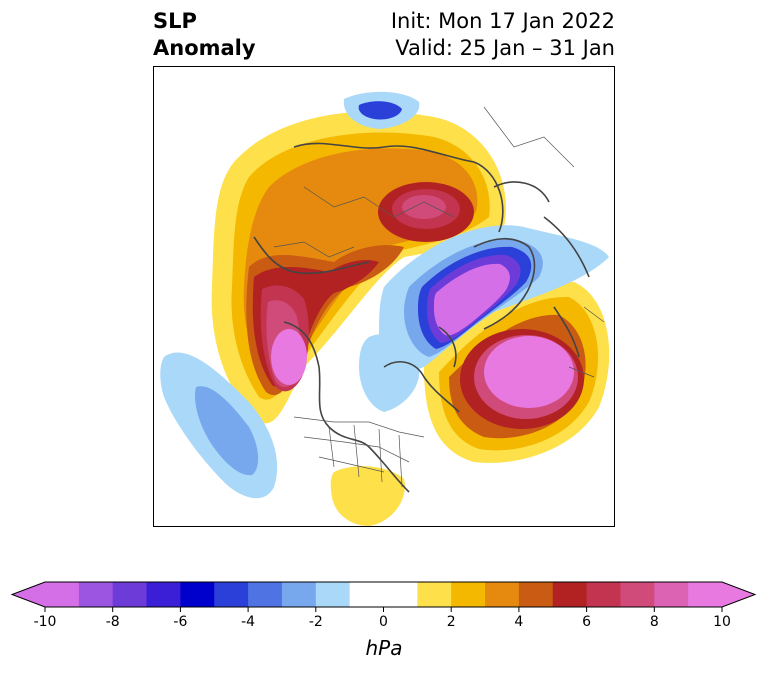  I want to click on colorbar-tick-label: -10, so click(45, 622).